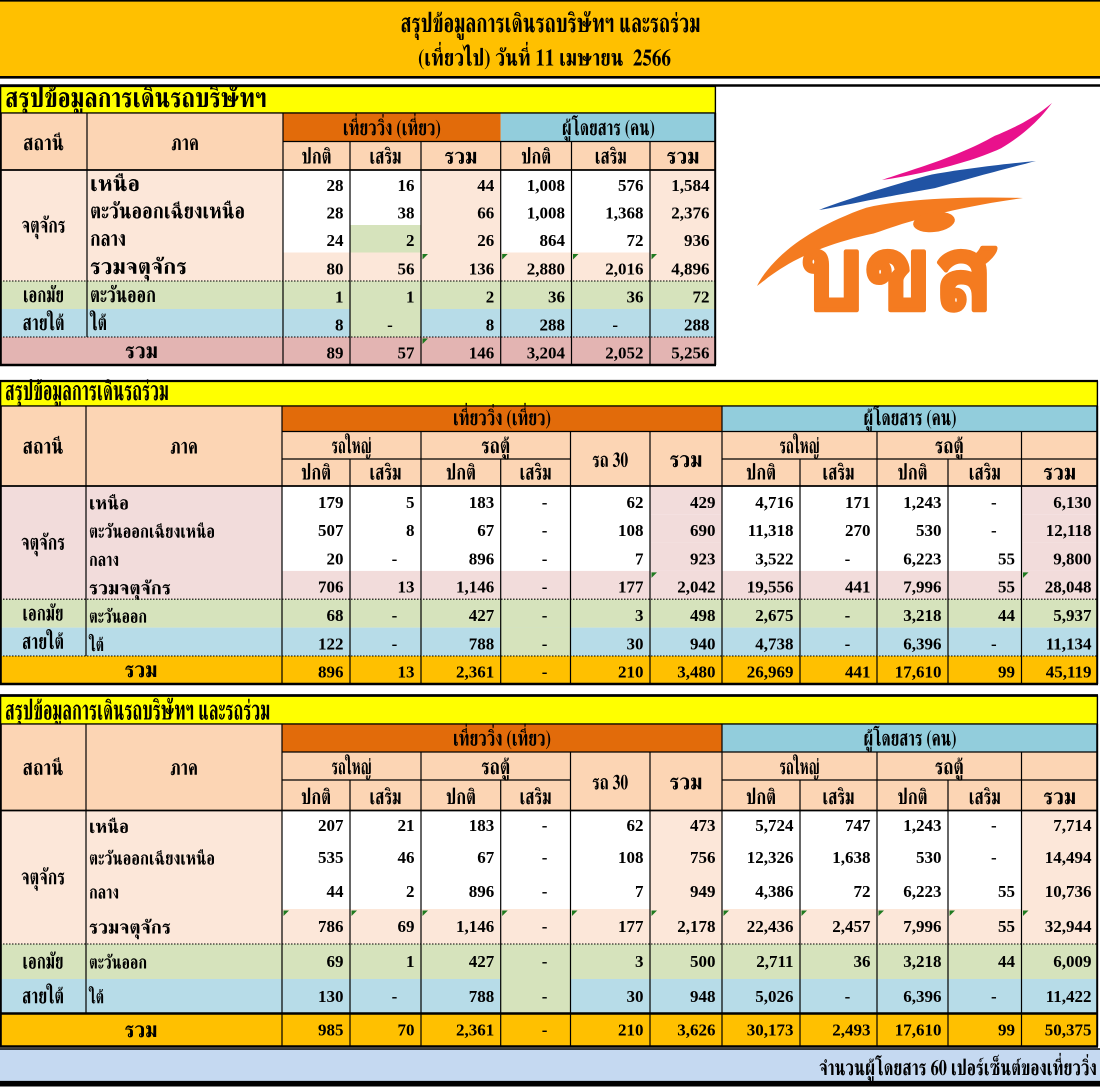 The height and width of the screenshot is (1092, 1100). What do you see at coordinates (770, 1030) in the screenshot?
I see `svg-text: 30,173` at bounding box center [770, 1030].